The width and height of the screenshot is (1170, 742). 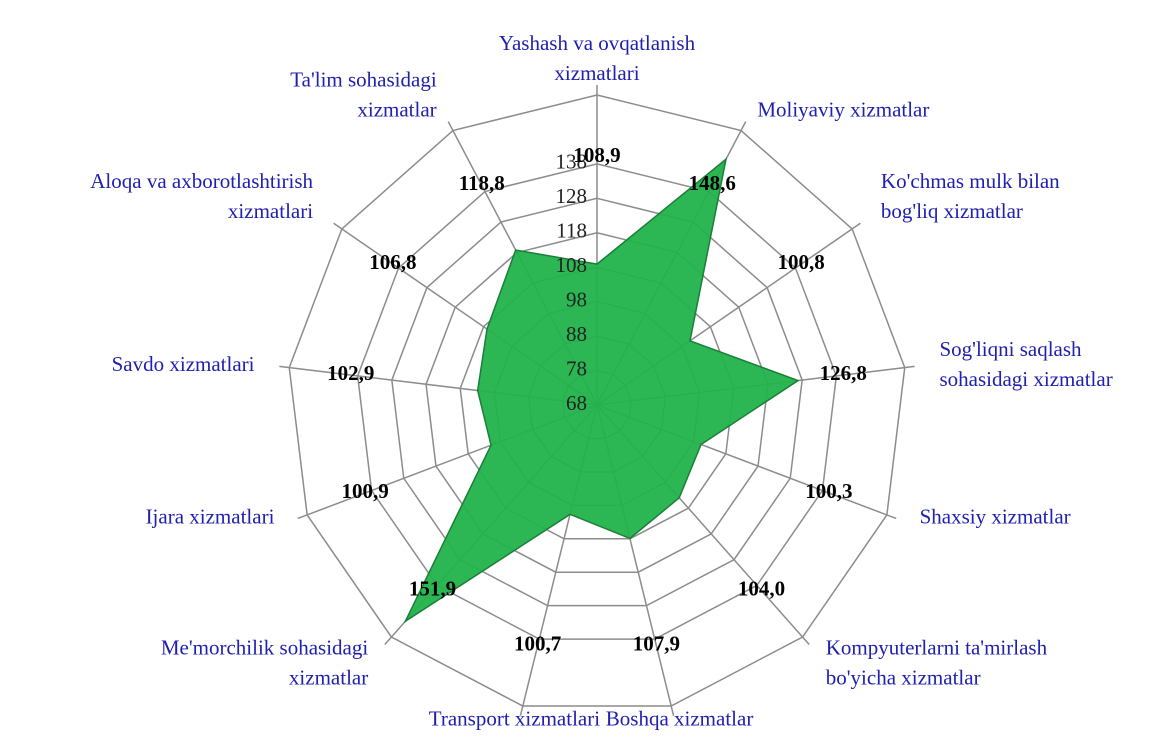 What do you see at coordinates (183, 364) in the screenshot?
I see `category-label: Savdo xizmatlari` at bounding box center [183, 364].